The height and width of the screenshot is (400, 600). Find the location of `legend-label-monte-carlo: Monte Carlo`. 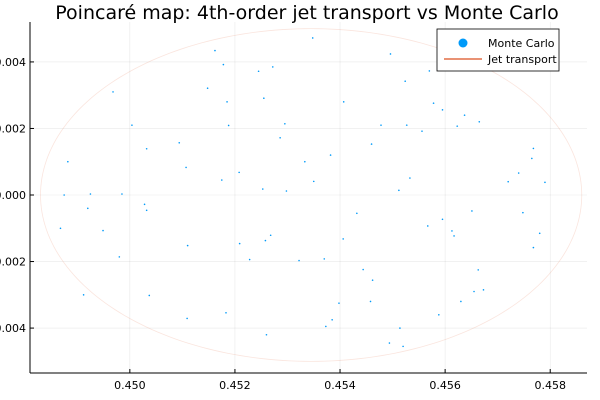

legend-label-monte-carlo: Monte Carlo is located at coordinates (521, 43).